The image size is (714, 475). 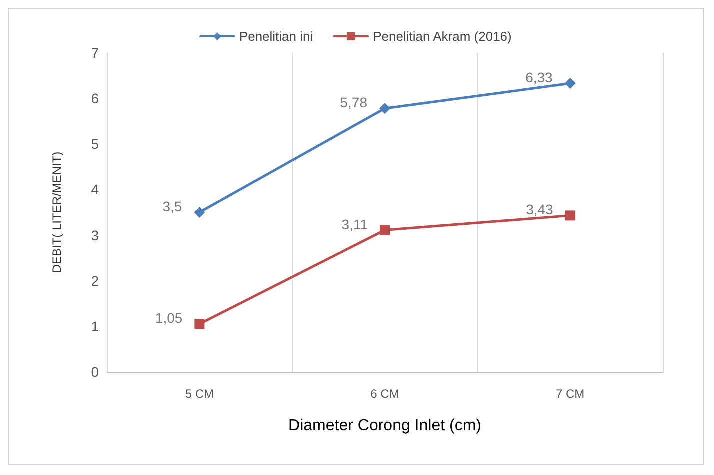 What do you see at coordinates (95, 144) in the screenshot?
I see `y-tick-label: 5` at bounding box center [95, 144].